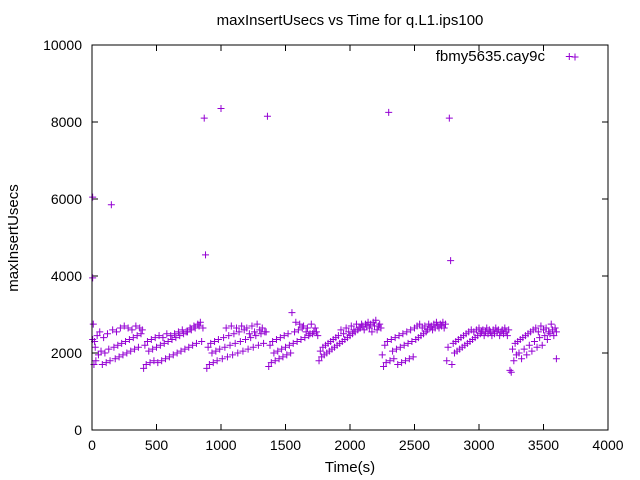  What do you see at coordinates (349, 445) in the screenshot?
I see `x-tick-label: 2000` at bounding box center [349, 445].